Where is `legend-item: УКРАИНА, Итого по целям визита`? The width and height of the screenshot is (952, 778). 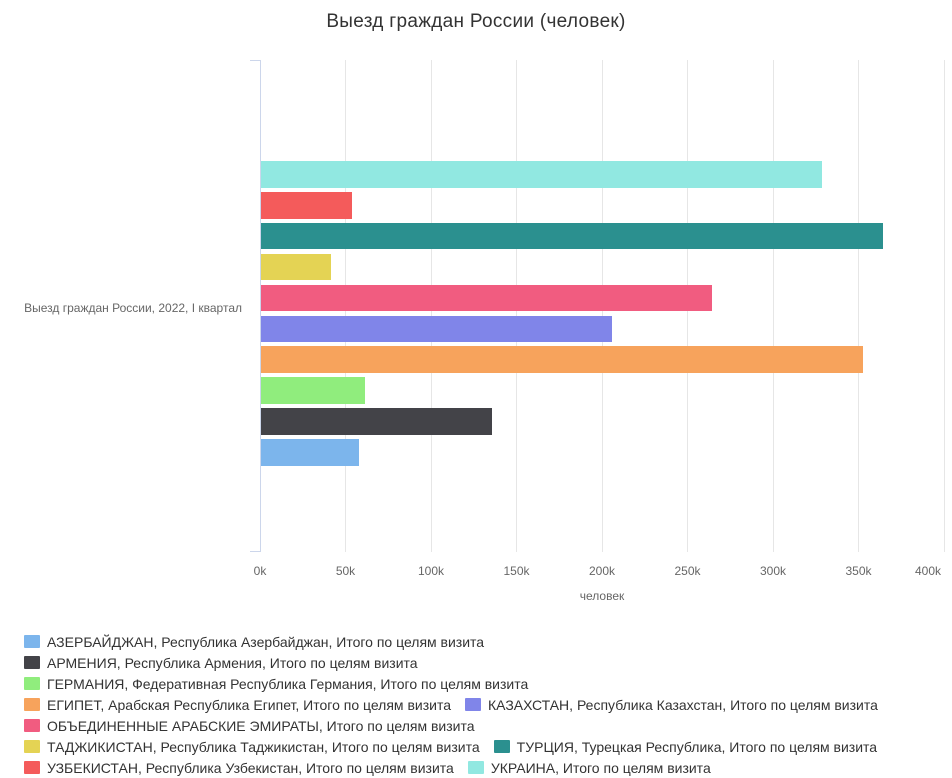
legend-item: УКРАИНА, Итого по целям визита is located at coordinates (589, 767).